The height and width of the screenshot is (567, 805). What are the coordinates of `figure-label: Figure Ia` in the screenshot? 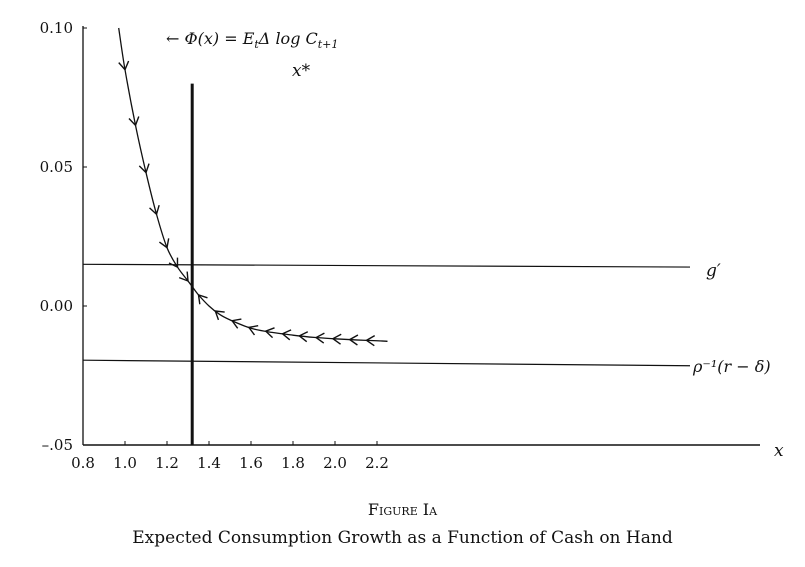 It's located at (402, 509).